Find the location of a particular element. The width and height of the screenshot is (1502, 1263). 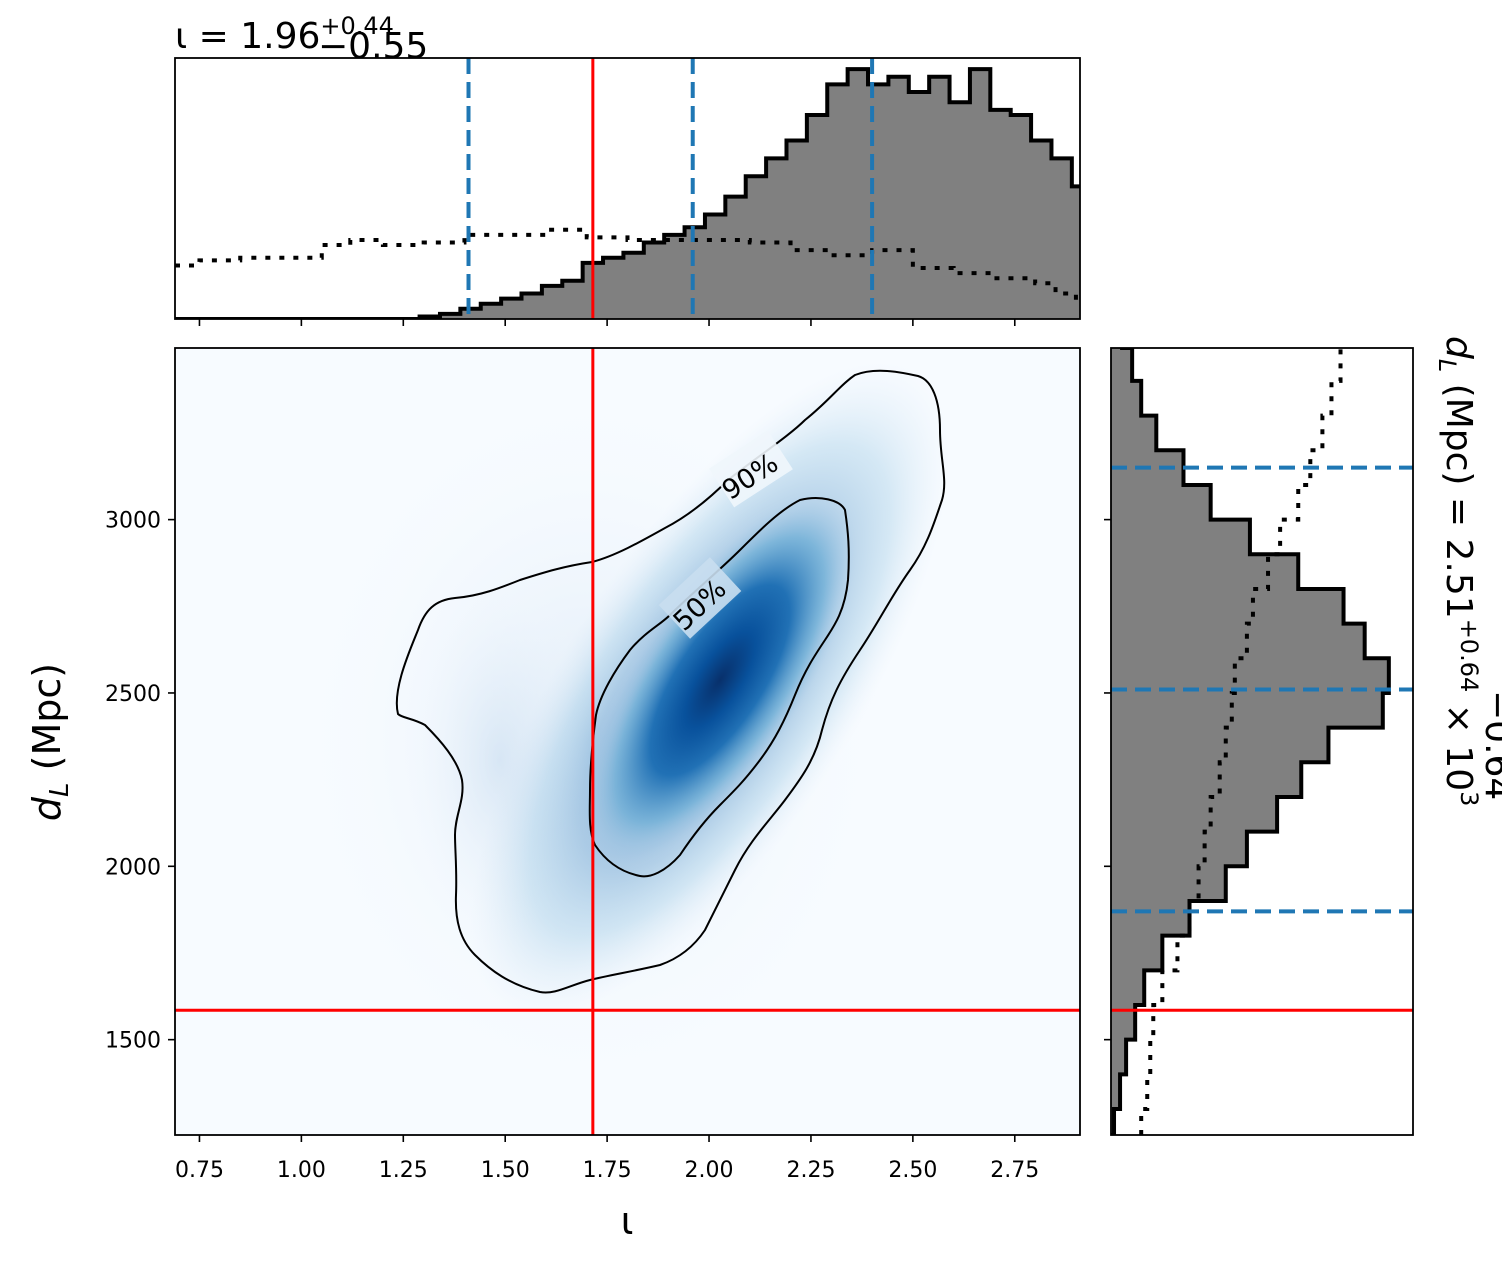

y-tick-label: 2500 is located at coordinates (133, 694).